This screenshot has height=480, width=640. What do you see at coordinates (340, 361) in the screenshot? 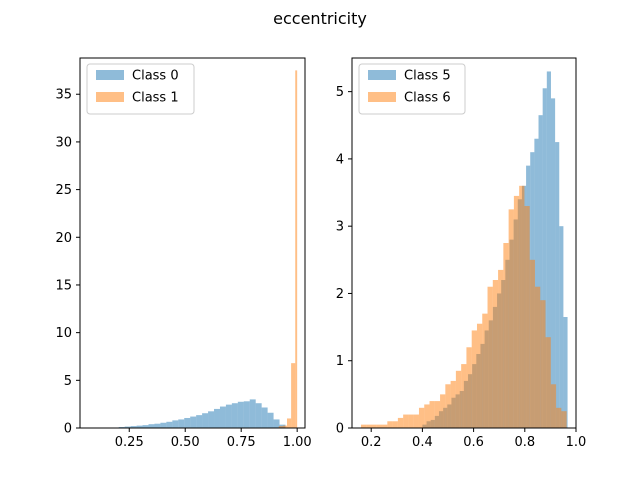
I see `y-tick-label: 1` at bounding box center [340, 361].